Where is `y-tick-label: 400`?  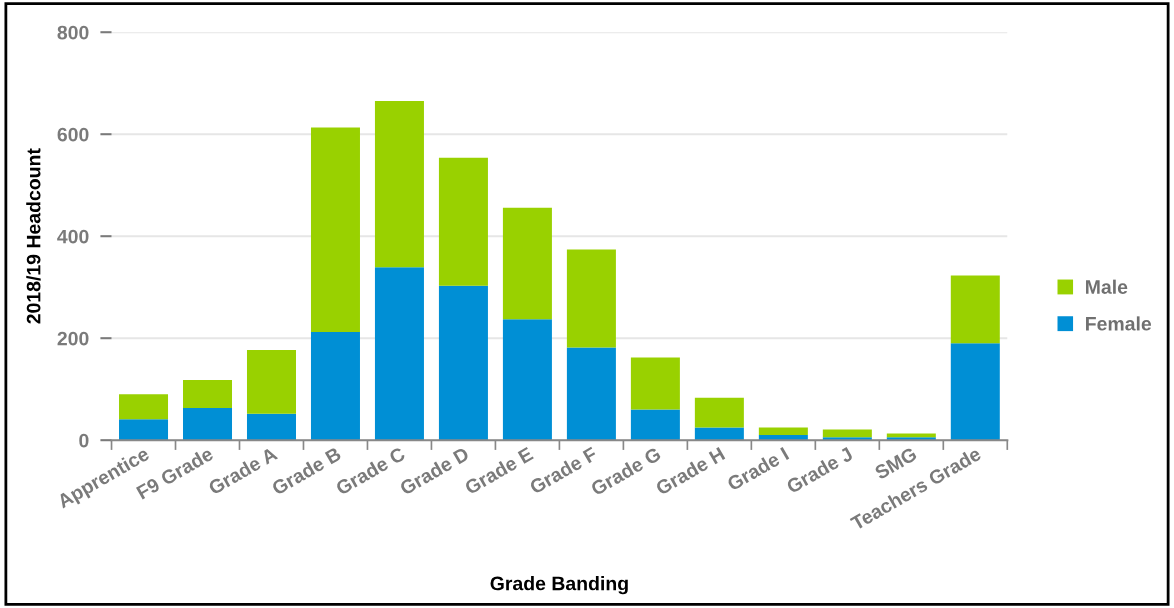
y-tick-label: 400 is located at coordinates (73, 236).